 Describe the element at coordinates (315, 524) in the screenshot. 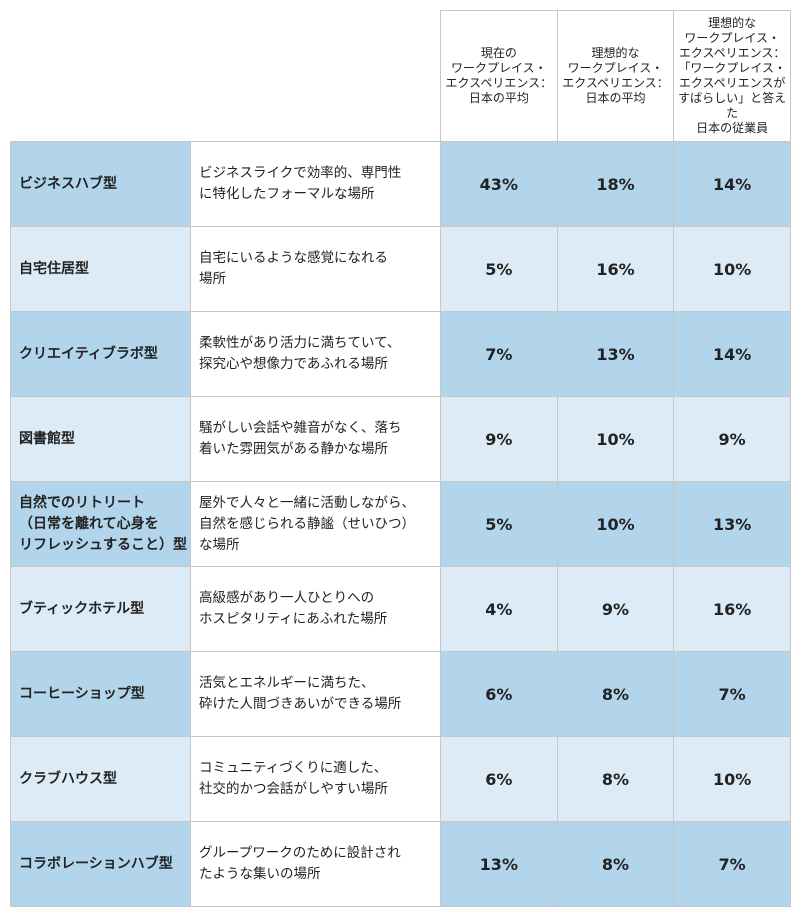

I see `workplace-description: 屋外で人々と一緒に活動しながら、 自然を感じられる静謐（せいひつ） な場所` at that location.